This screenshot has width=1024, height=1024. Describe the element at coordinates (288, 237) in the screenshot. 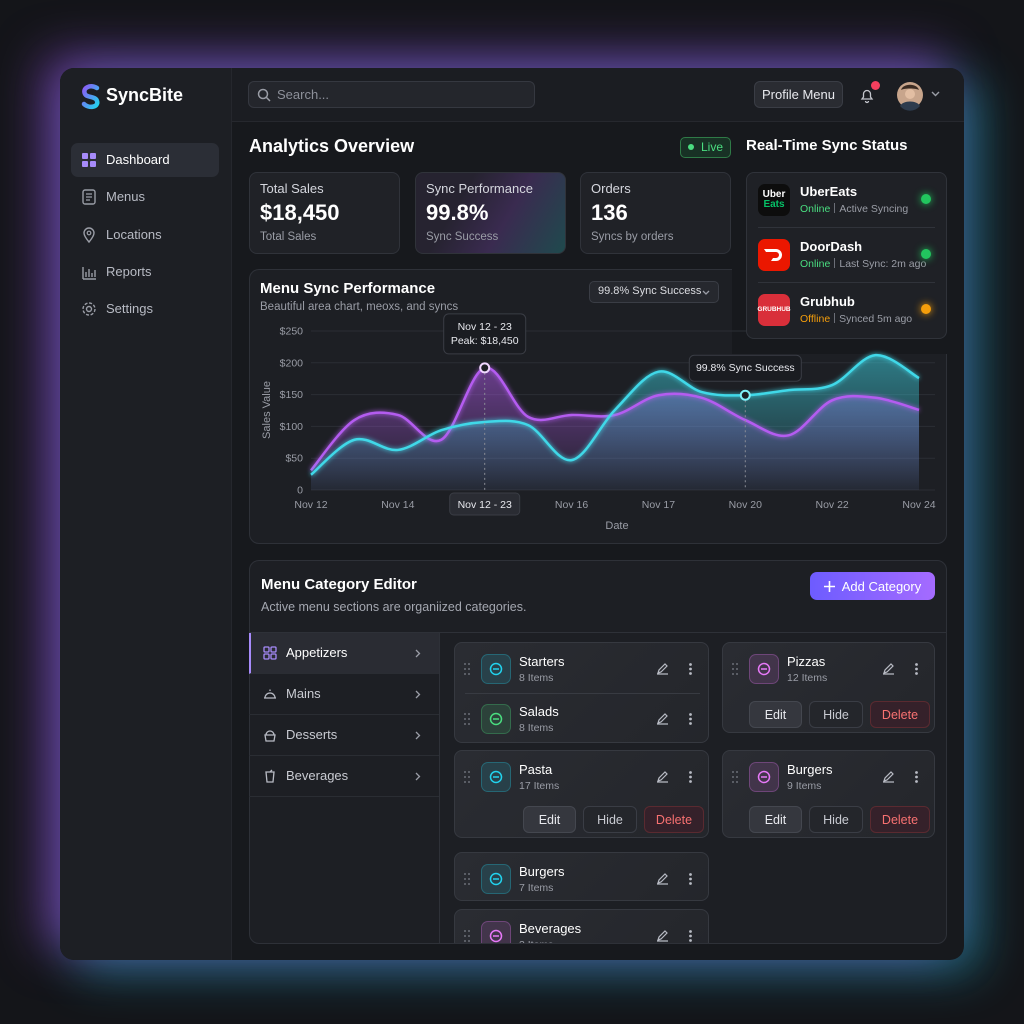

I see `stat-sub: Total Sales` at that location.